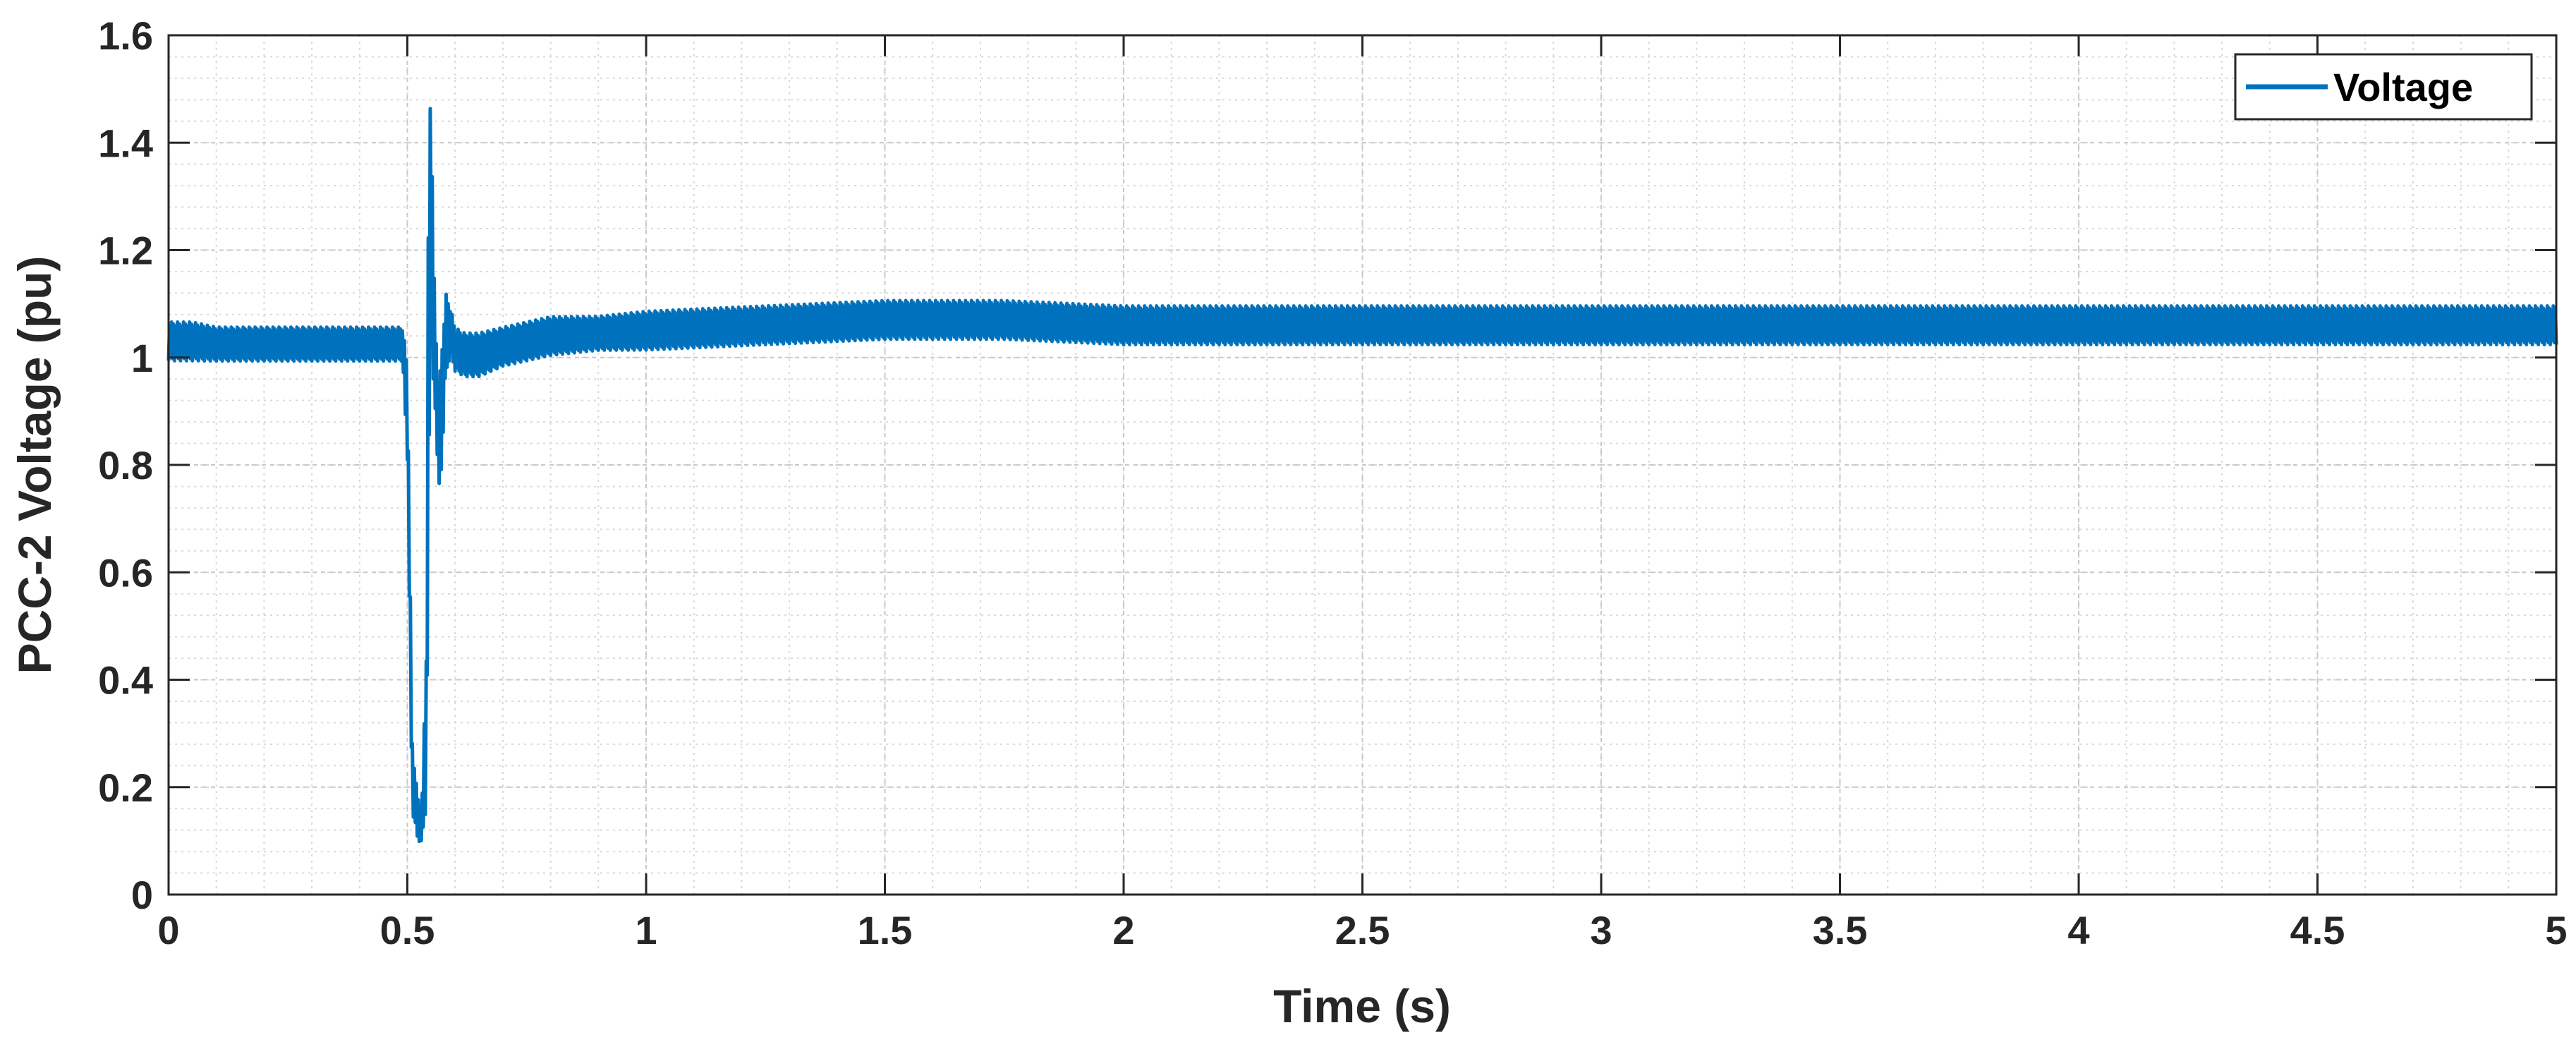 The image size is (2576, 1042). What do you see at coordinates (125, 788) in the screenshot?
I see `y-tick-label: 0.2` at bounding box center [125, 788].